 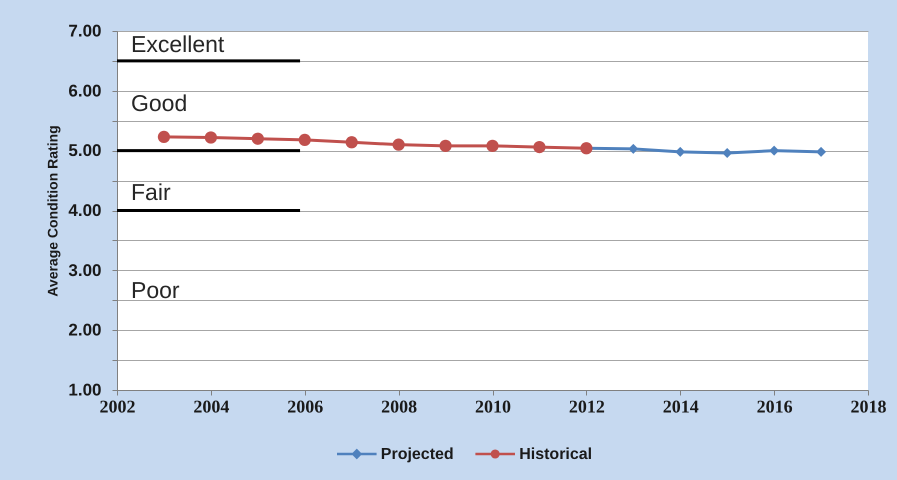 I want to click on y-tick-label: 6.00, so click(x=85, y=90).